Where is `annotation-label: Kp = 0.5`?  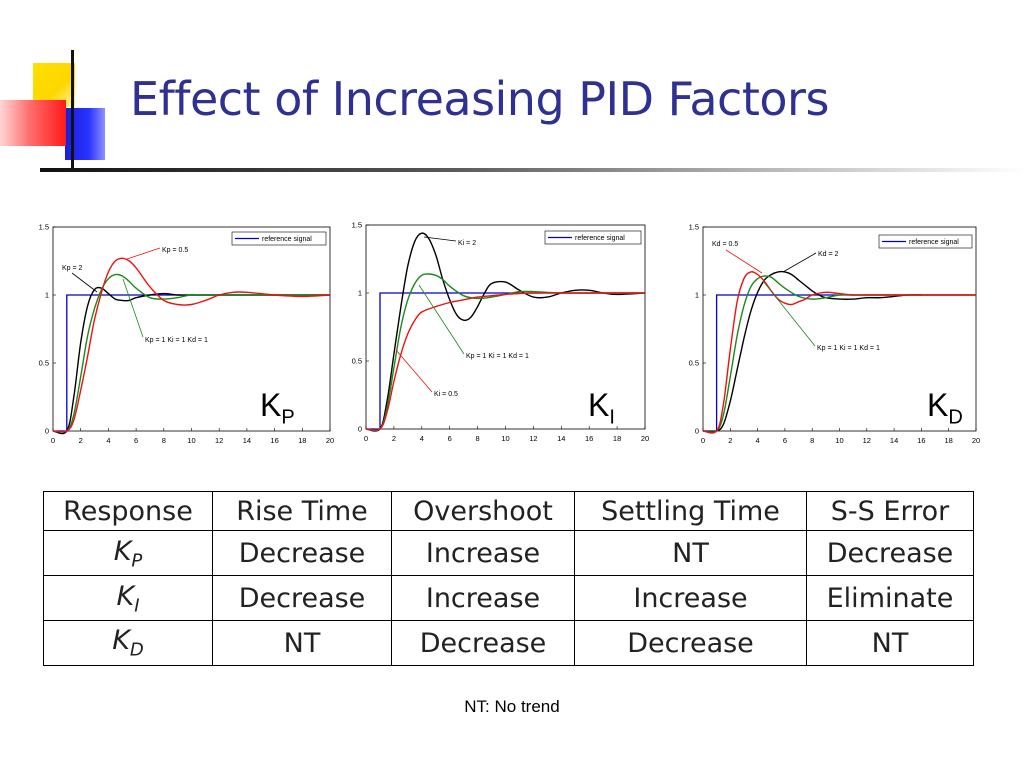
annotation-label: Kp = 0.5 is located at coordinates (175, 250).